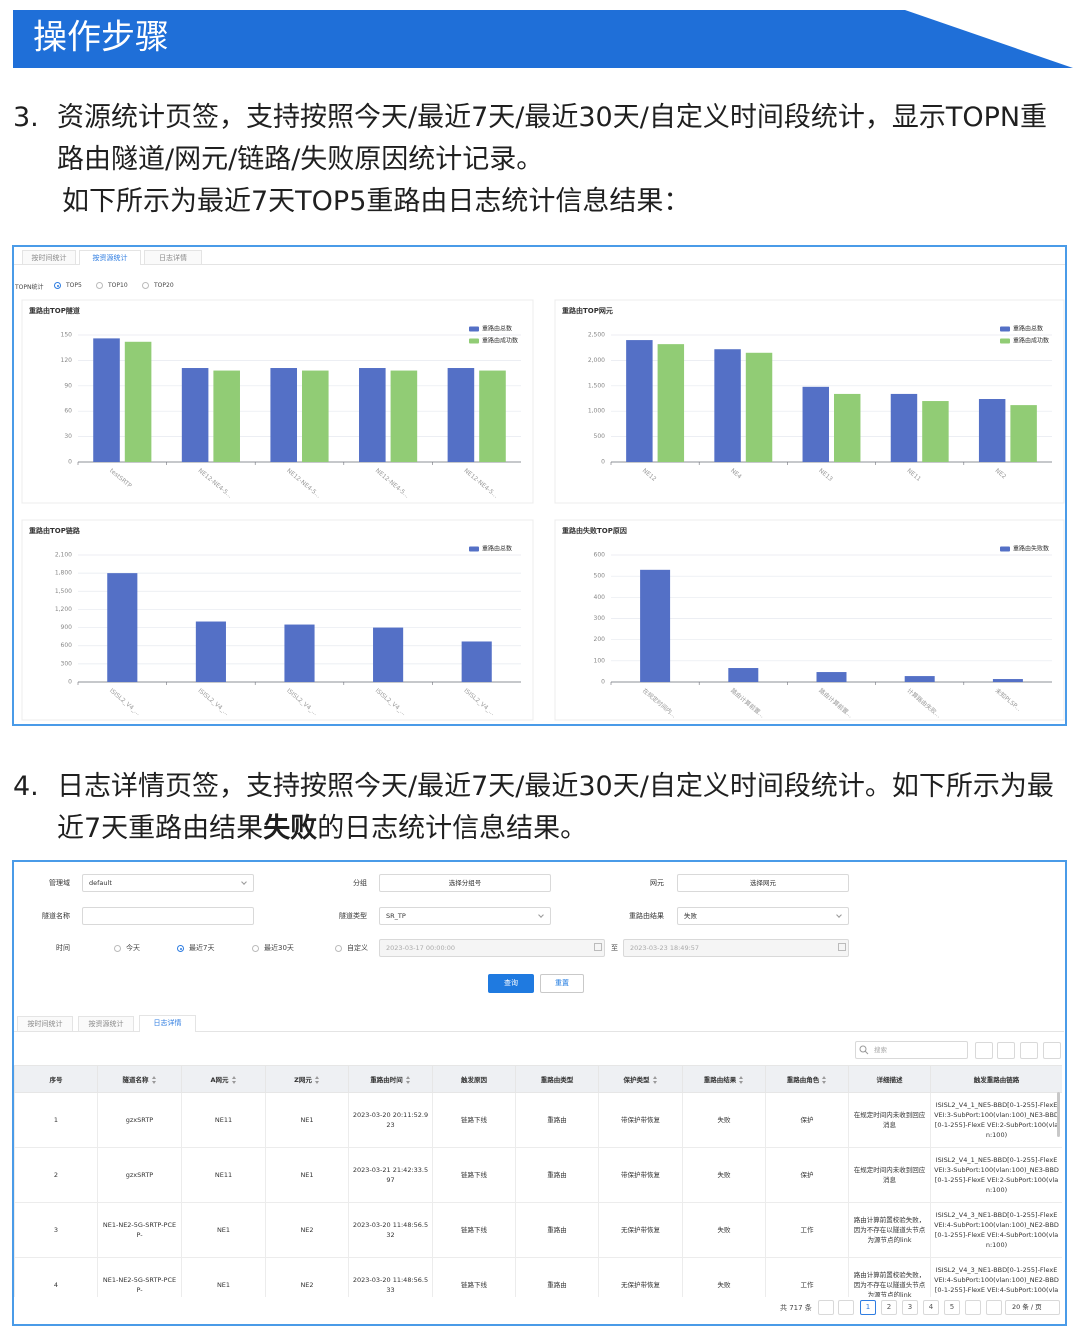 The height and width of the screenshot is (1337, 1080). What do you see at coordinates (497, 549) in the screenshot?
I see `legend-label: 重路由总数` at bounding box center [497, 549].